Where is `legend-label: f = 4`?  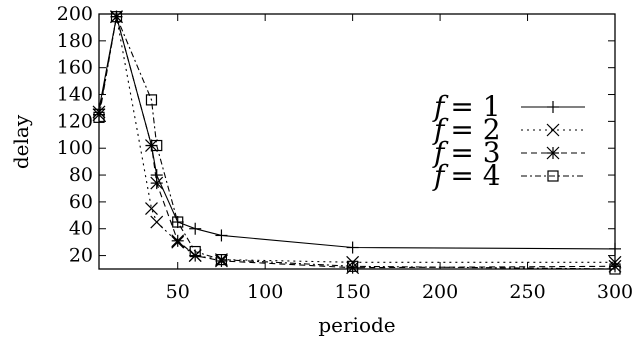 legend-label: f = 4 is located at coordinates (466, 175).